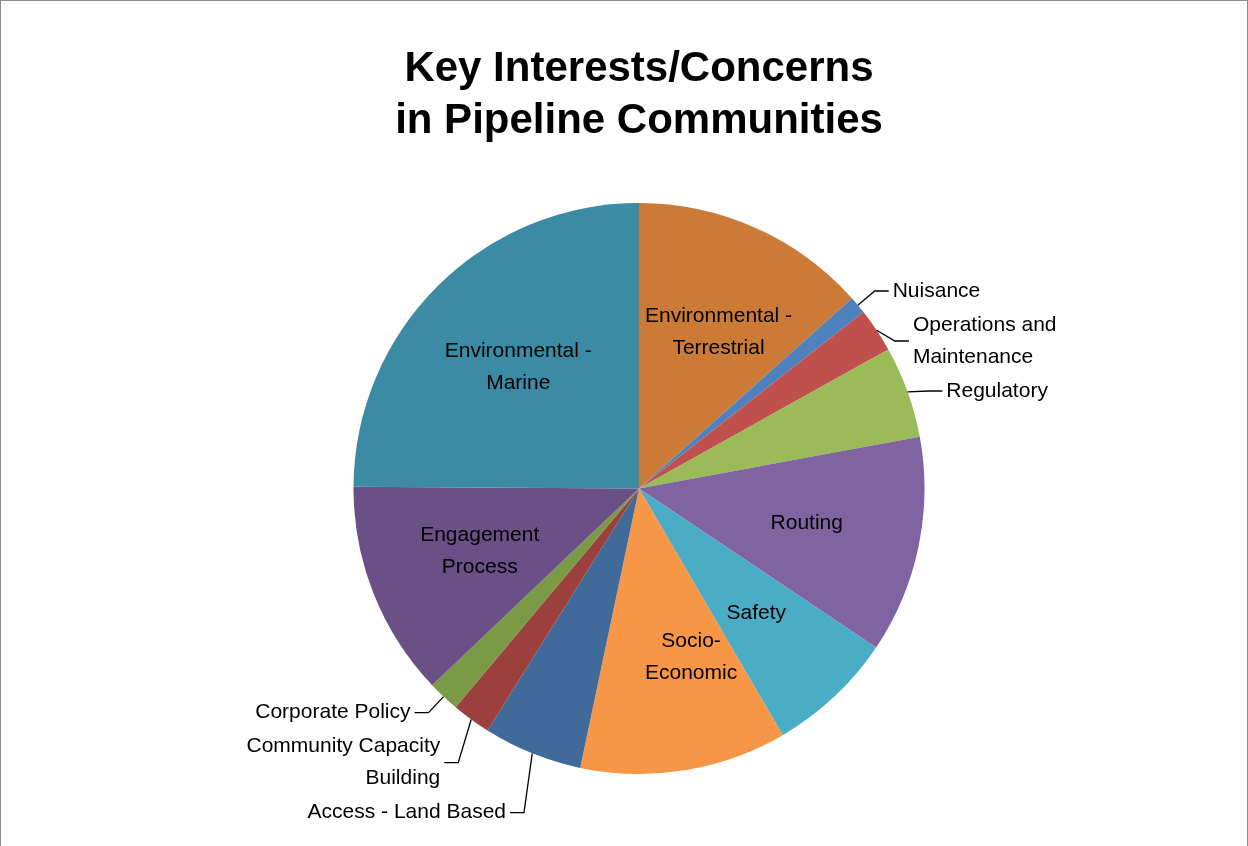 This screenshot has height=846, width=1248. What do you see at coordinates (806, 522) in the screenshot?
I see `slice-label: Routing` at bounding box center [806, 522].